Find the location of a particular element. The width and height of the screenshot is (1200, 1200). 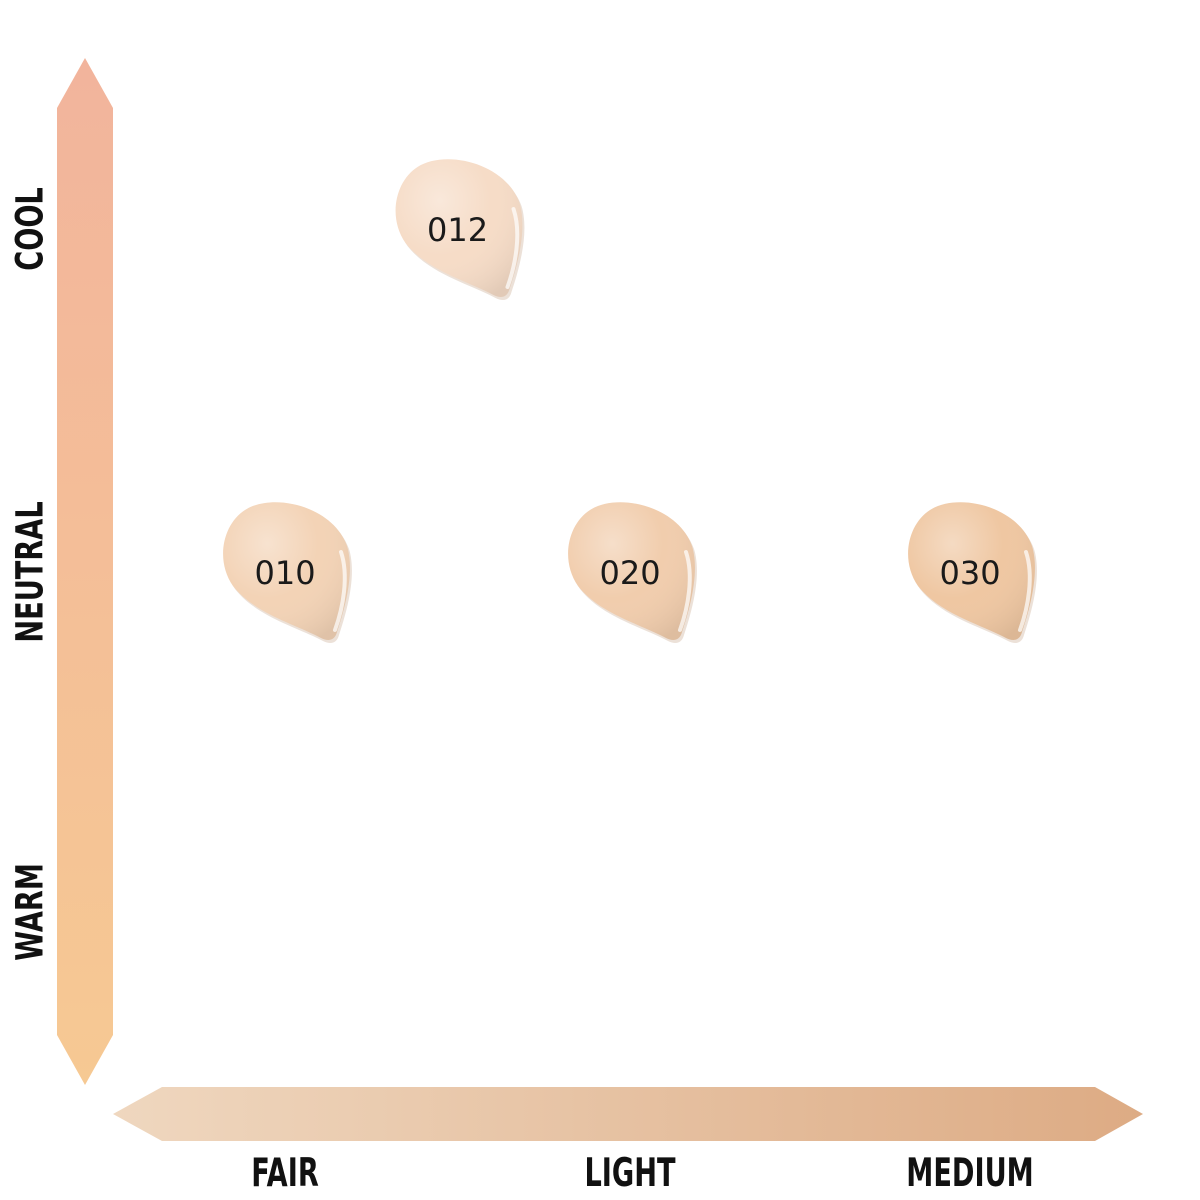

y-tick-label-neutral: NEUTRAL is located at coordinates (29, 571).